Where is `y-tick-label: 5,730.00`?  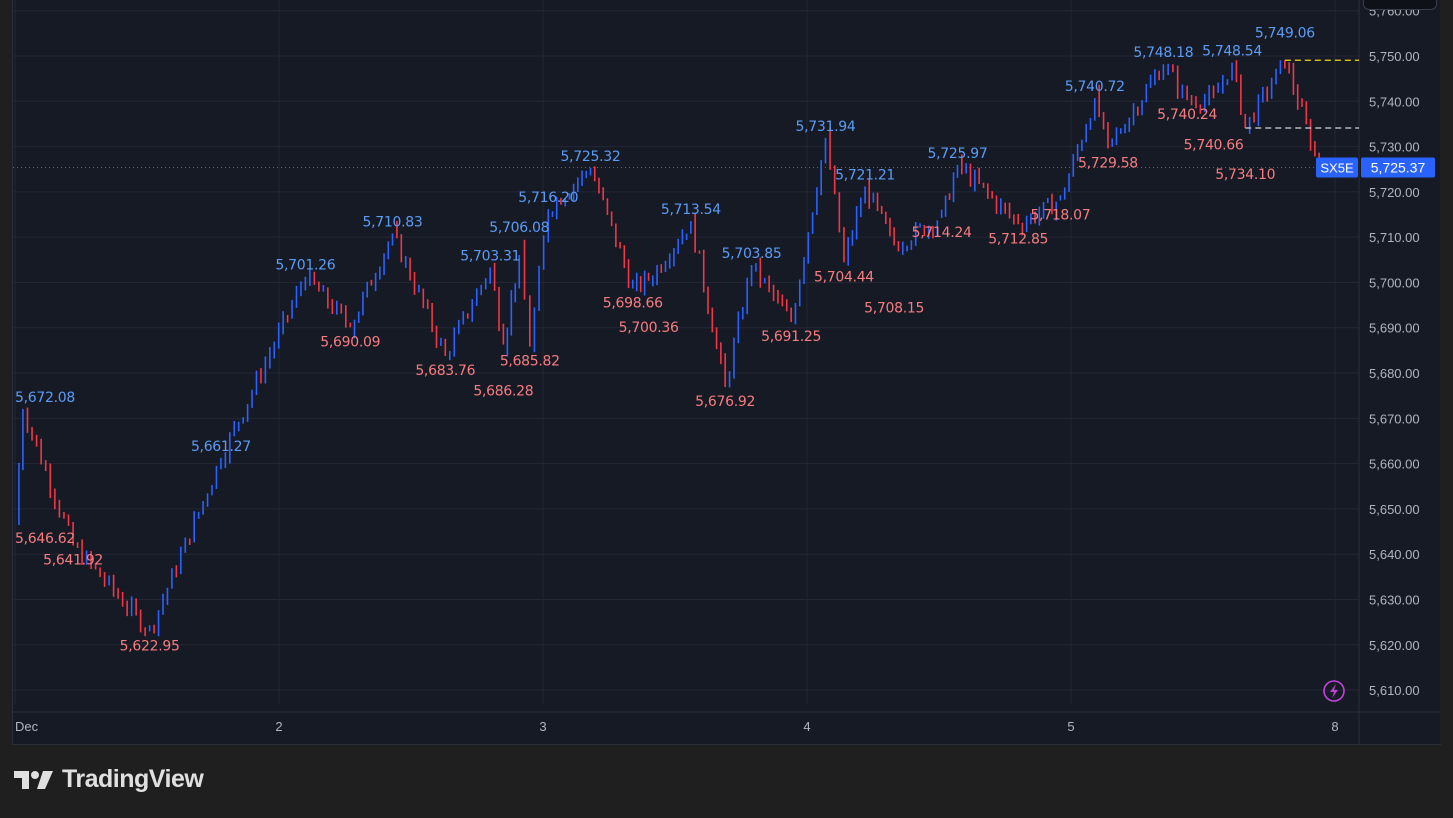
y-tick-label: 5,730.00 is located at coordinates (1394, 147).